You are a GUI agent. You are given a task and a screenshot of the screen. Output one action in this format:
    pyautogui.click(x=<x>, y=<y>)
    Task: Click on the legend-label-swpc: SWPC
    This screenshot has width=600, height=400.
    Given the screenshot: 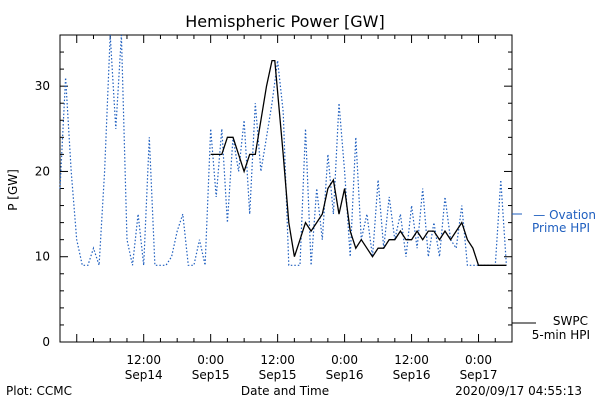 What is the action you would take?
    pyautogui.click(x=570, y=321)
    